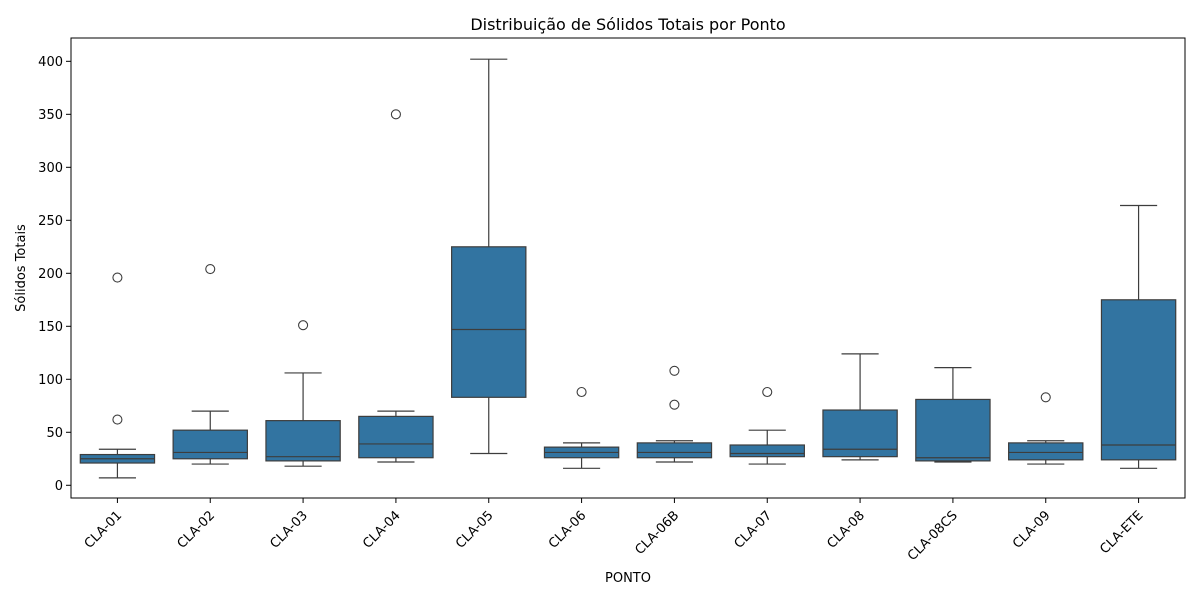 The image size is (1200, 604). Describe the element at coordinates (627, 24) in the screenshot. I see `chart-title: Distribuição de Sólidos Totais por Ponto` at that location.